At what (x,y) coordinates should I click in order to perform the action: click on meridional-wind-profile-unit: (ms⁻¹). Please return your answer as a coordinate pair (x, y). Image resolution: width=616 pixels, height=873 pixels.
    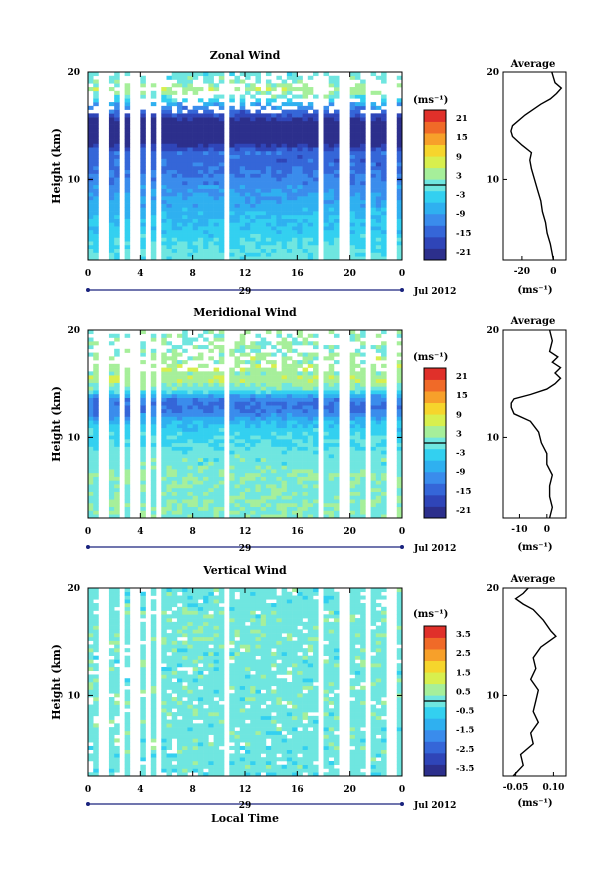
    Looking at the image, I should click on (534, 547).